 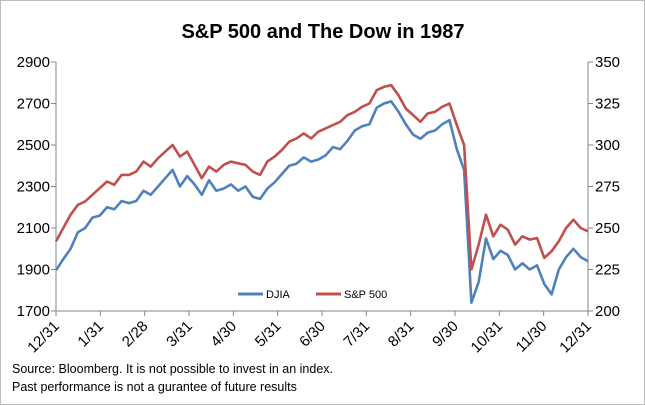 I want to click on right-tick-label: 350, so click(x=607, y=62).